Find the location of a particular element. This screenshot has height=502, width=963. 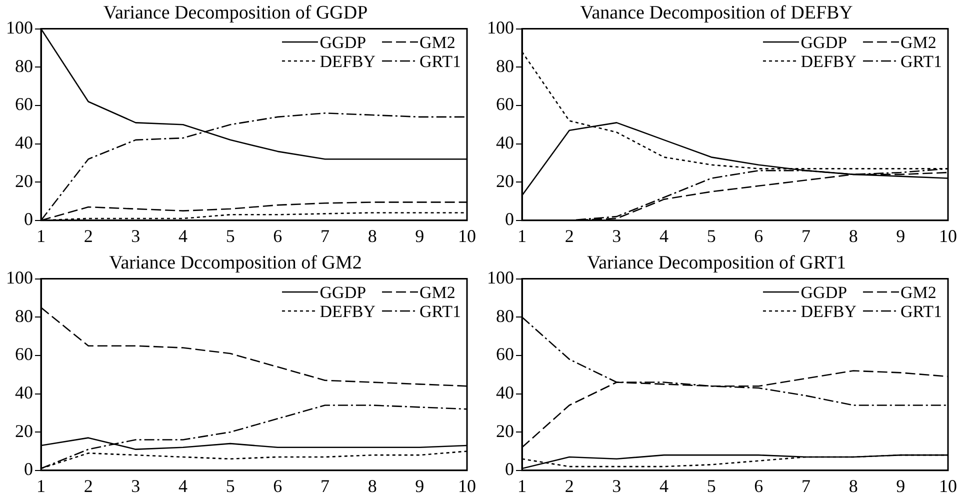

chart-title: Vanance Decomposition of DEFBY is located at coordinates (717, 13).